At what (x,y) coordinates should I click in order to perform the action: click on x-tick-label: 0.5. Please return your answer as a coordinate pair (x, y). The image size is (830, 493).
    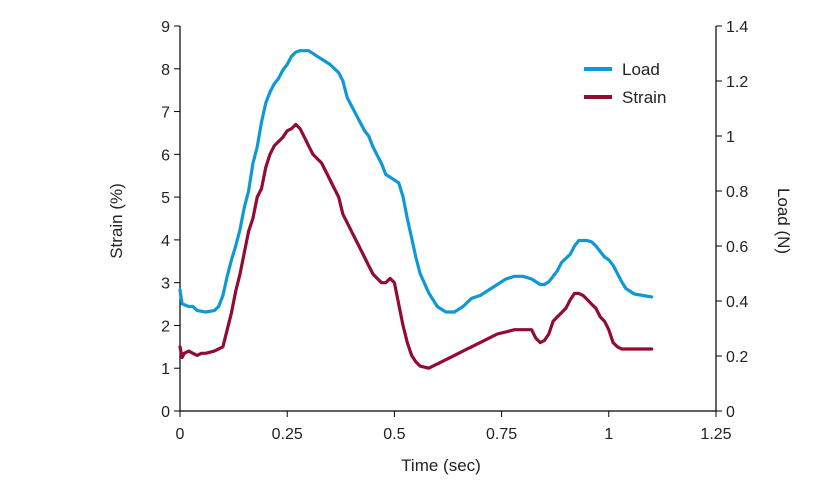
    Looking at the image, I should click on (394, 434).